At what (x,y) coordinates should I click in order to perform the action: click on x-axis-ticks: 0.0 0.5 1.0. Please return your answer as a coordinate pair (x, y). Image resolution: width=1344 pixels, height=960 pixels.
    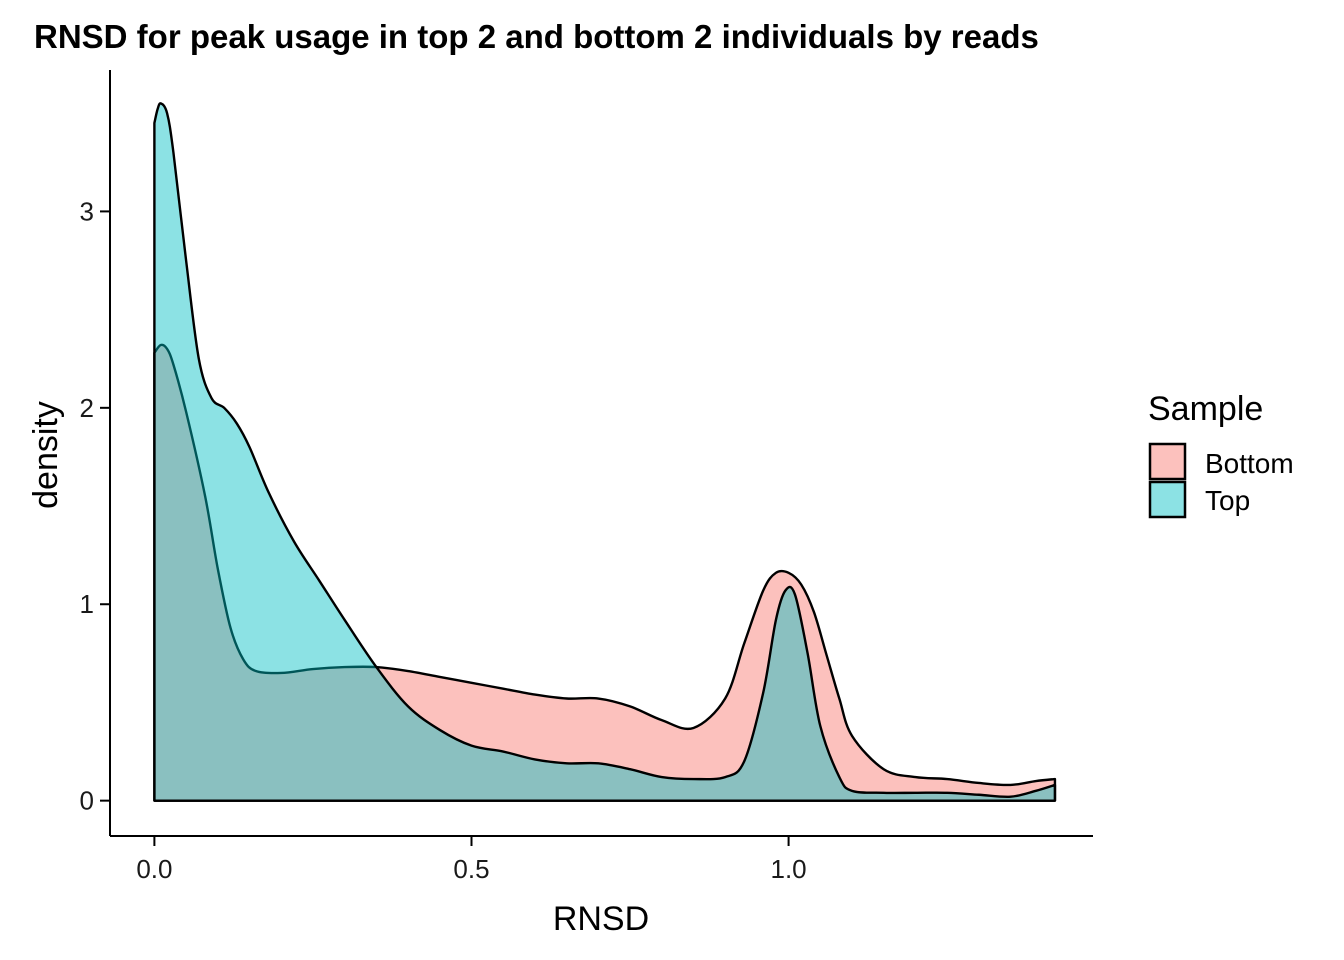
    Looking at the image, I should click on (471, 860).